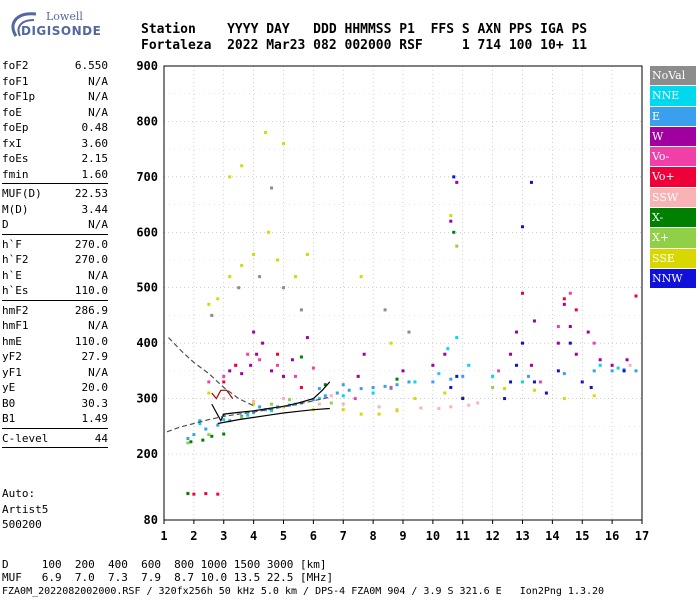 This screenshot has width=700, height=600. Describe the element at coordinates (522, 536) in the screenshot. I see `x-tick-label: 13` at that location.